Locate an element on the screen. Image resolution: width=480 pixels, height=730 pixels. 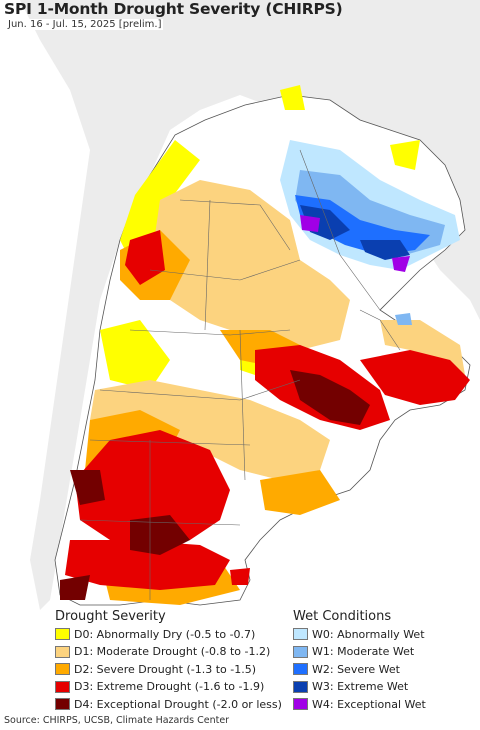
wet-legend-label: W1: Moderate Wet is located at coordinates (363, 651).